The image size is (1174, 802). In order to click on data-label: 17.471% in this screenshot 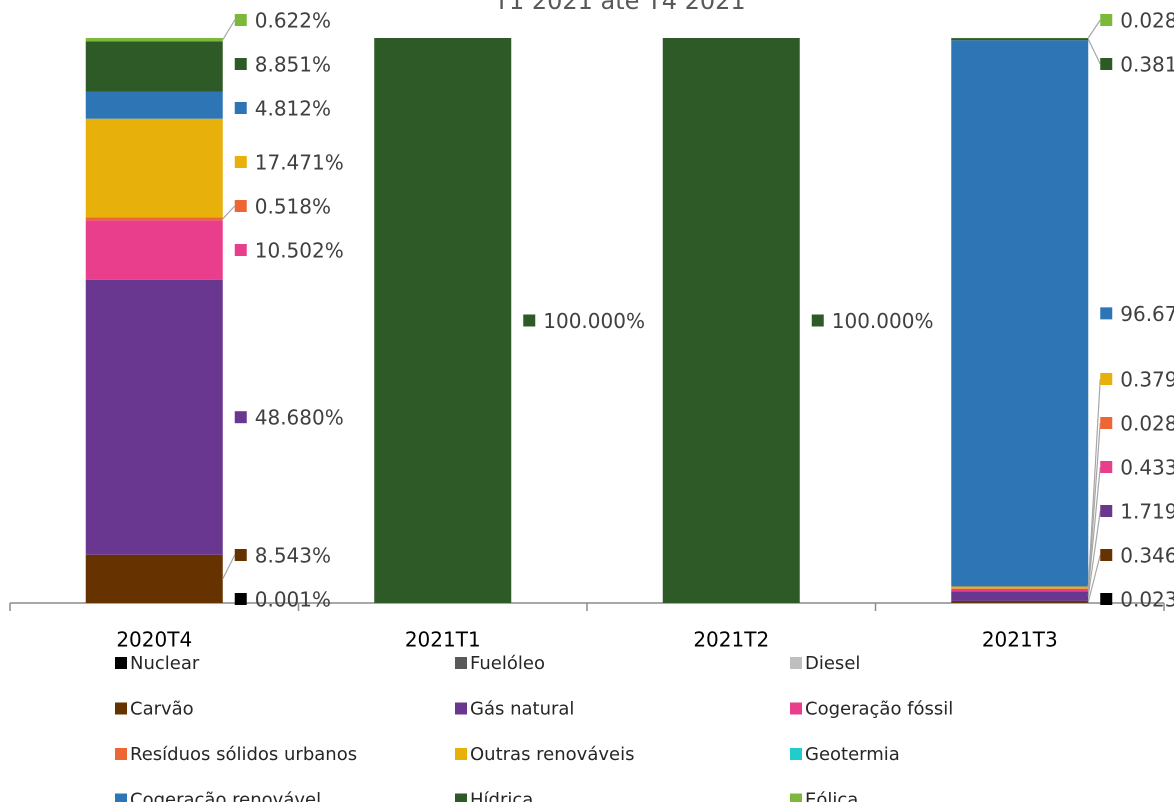, I will do `click(299, 163)`.